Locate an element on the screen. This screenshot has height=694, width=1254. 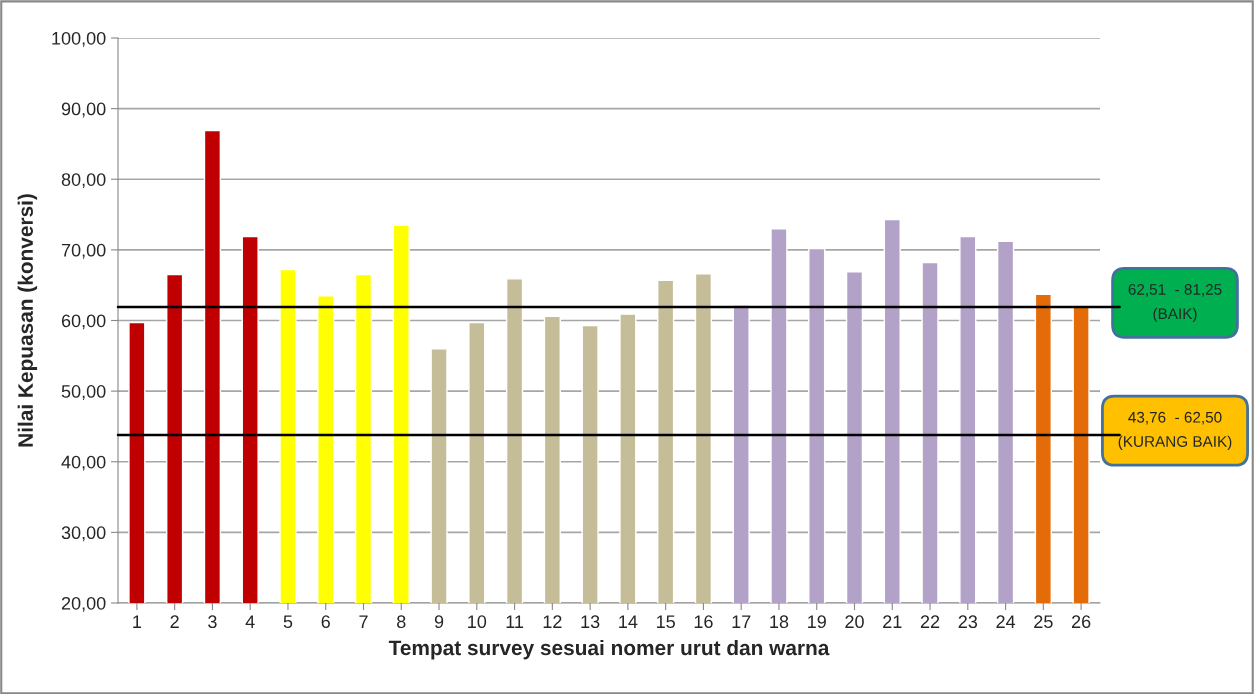
x-tick-label: 15 is located at coordinates (665, 622).